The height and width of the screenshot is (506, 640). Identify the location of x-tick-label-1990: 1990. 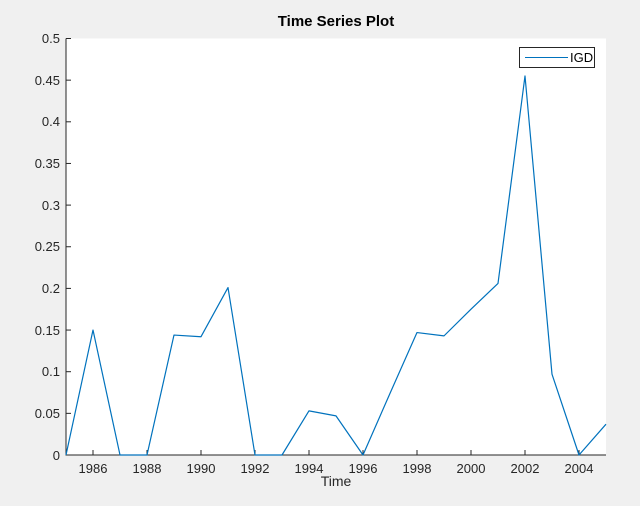
(201, 468).